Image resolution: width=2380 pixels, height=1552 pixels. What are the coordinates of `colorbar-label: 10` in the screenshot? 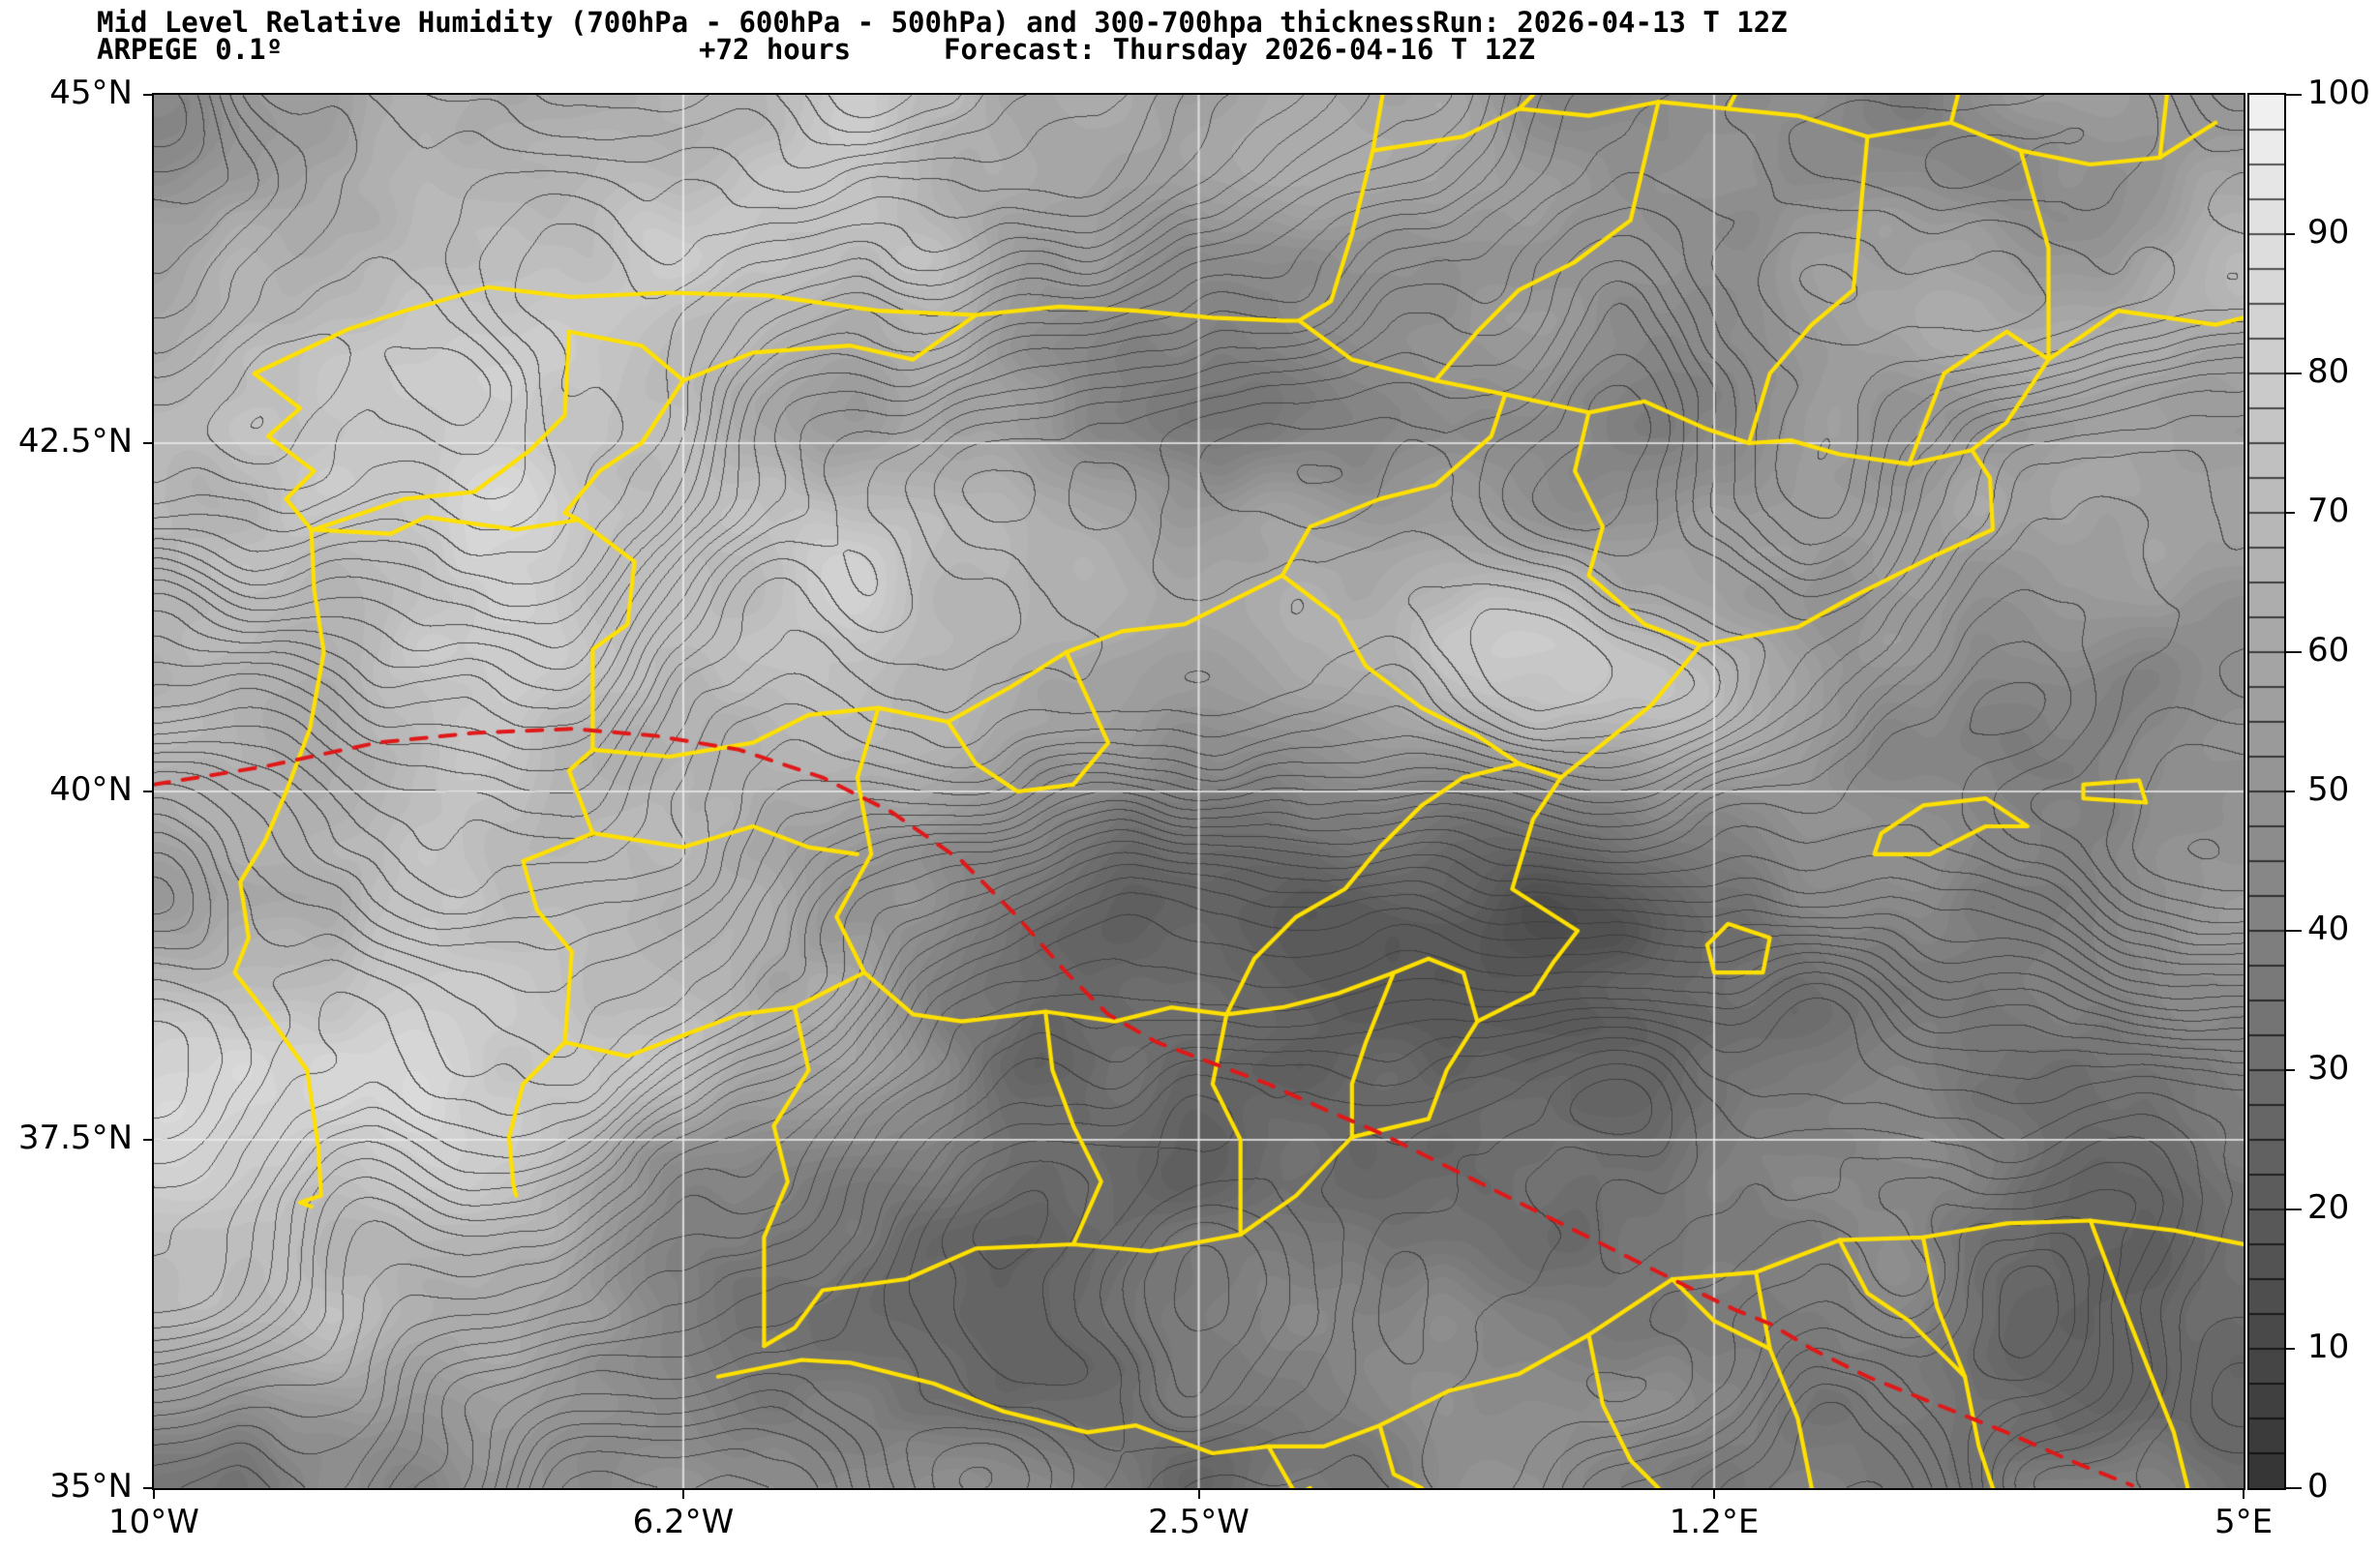 It's located at (2328, 1347).